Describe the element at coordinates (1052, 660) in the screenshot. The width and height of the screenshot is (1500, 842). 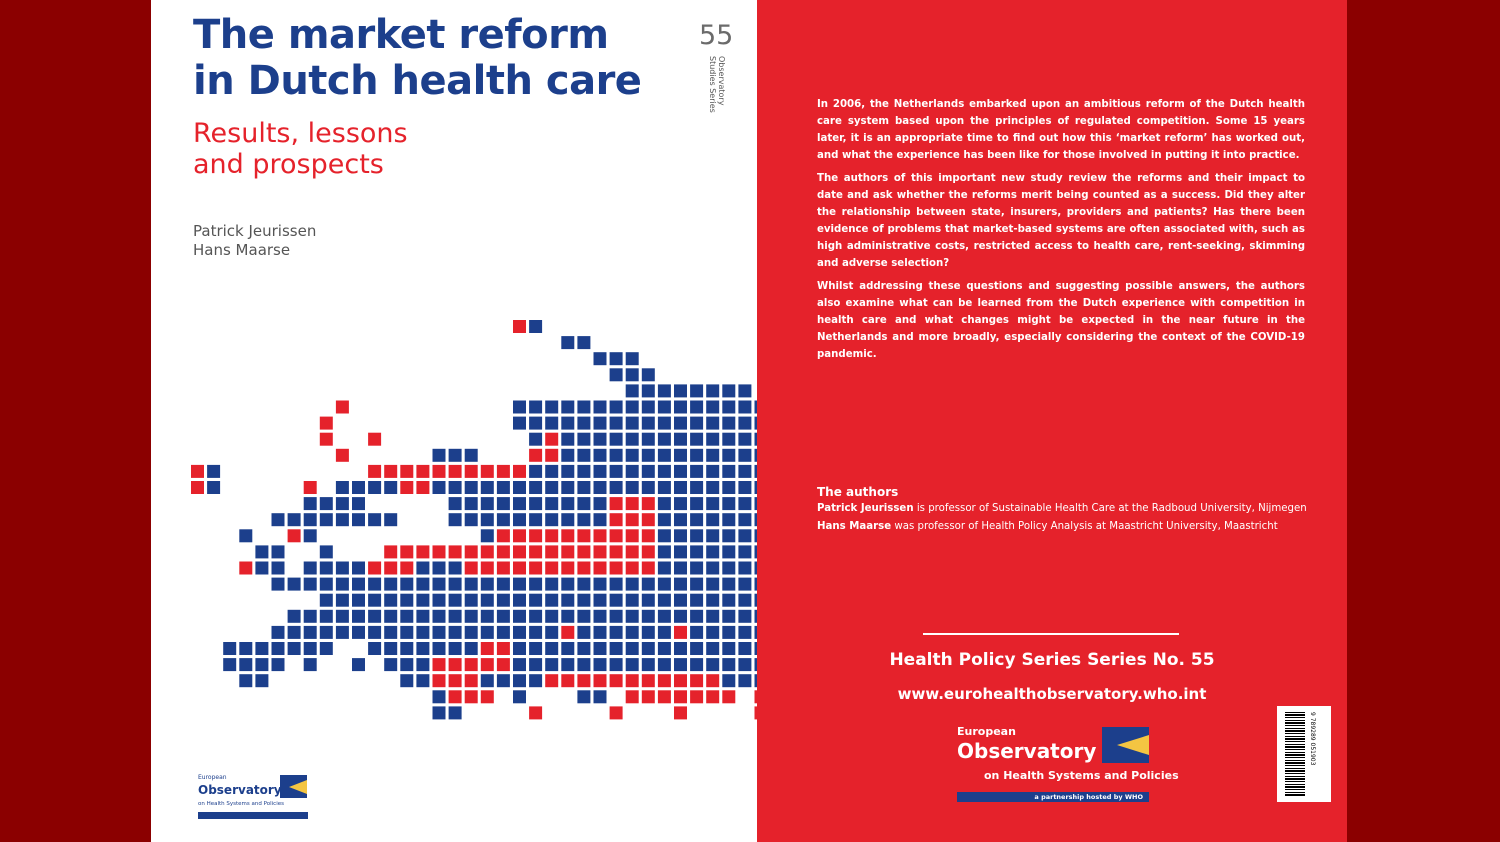
I see `series-line: Health Policy Series Series No. 55` at that location.